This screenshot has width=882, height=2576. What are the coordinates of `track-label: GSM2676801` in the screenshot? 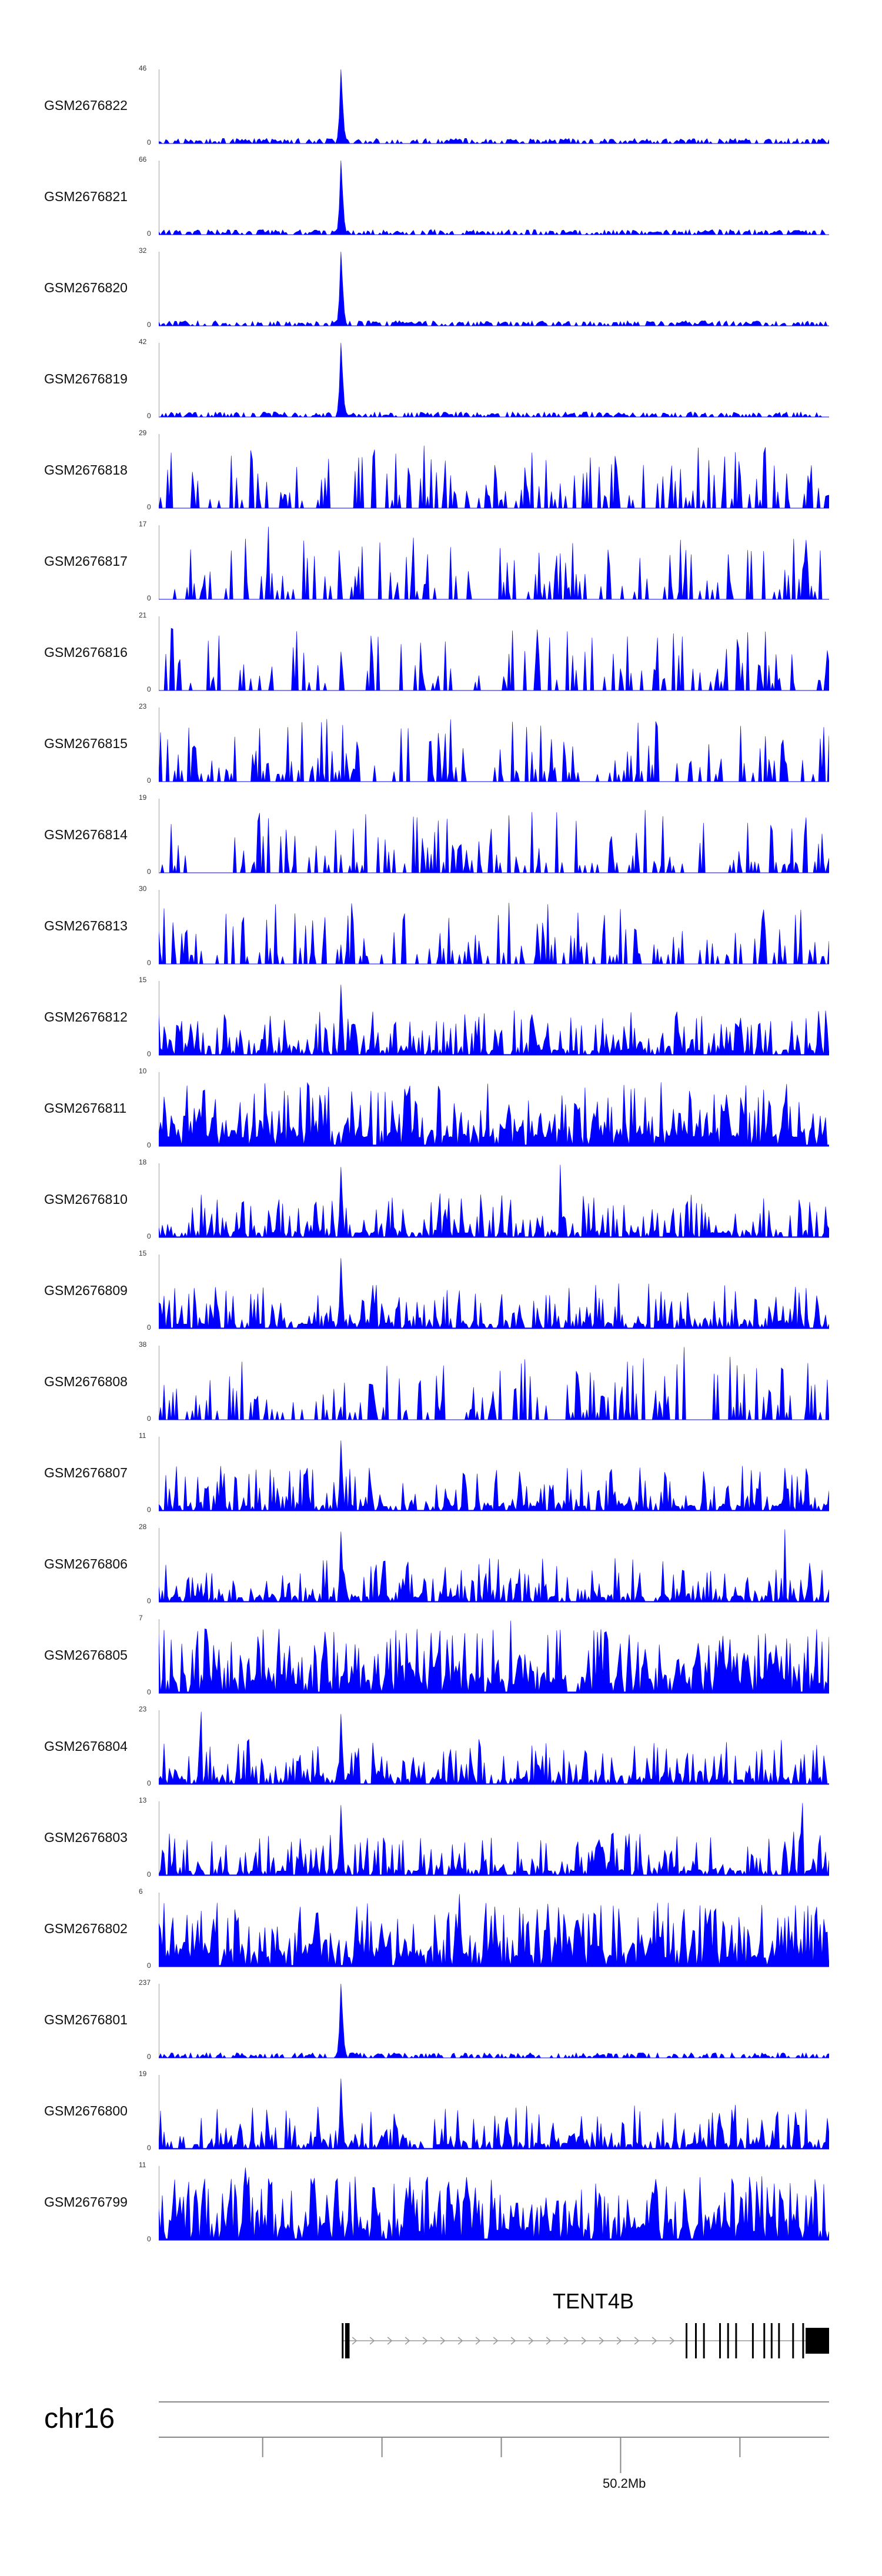 It's located at (86, 2019).